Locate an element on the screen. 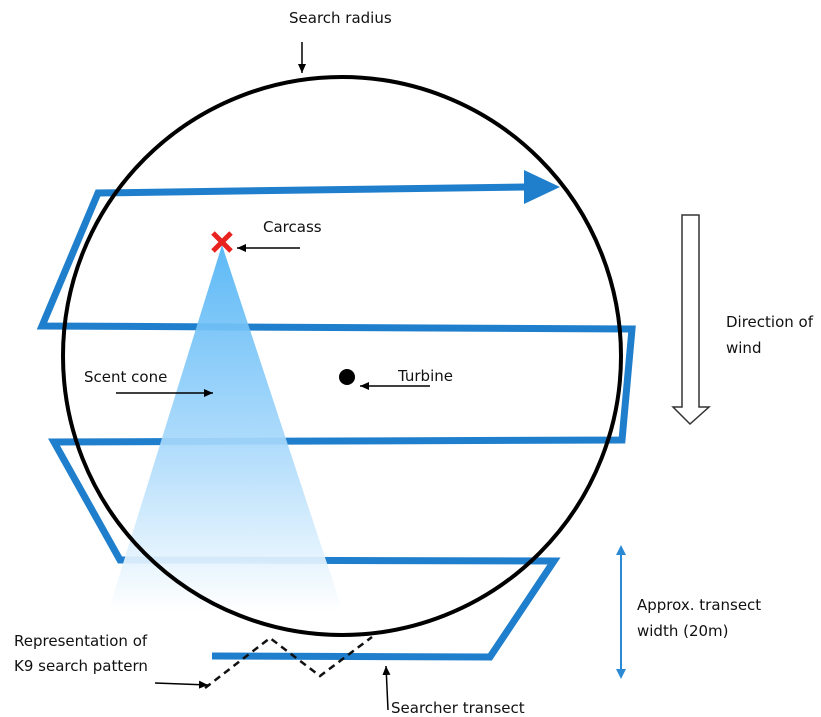  search-radius-label: Search radius is located at coordinates (340, 18).